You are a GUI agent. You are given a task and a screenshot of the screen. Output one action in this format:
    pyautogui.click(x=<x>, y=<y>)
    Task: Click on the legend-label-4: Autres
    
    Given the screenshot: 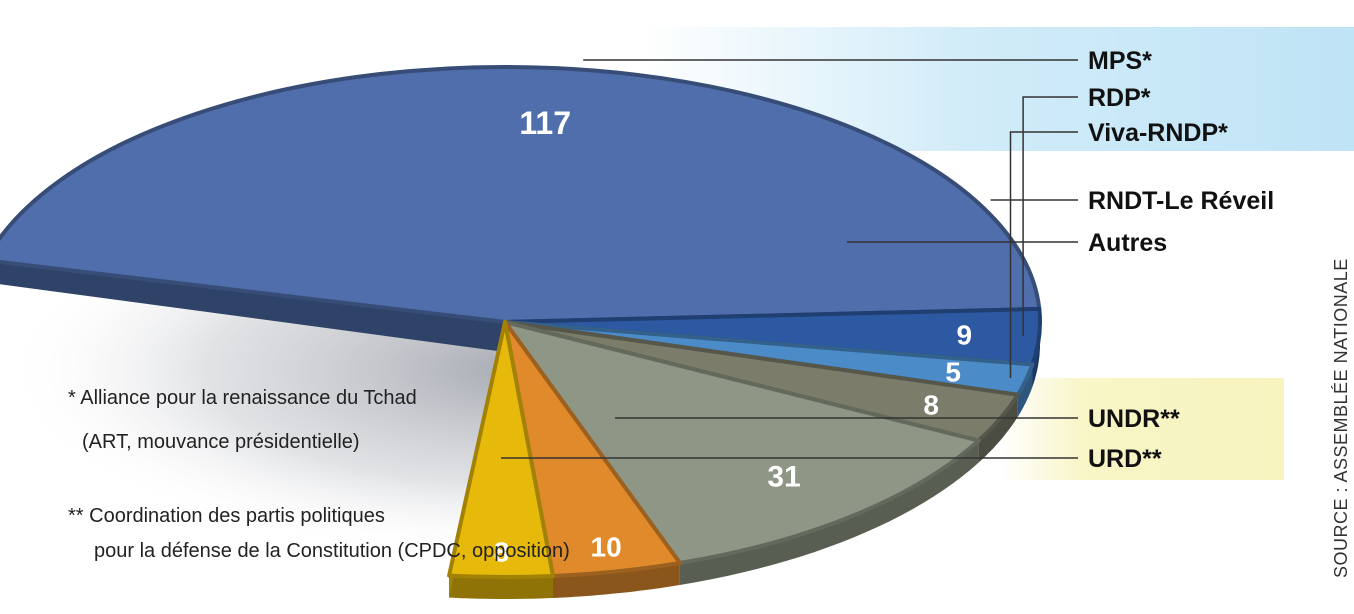 What is the action you would take?
    pyautogui.click(x=1127, y=243)
    